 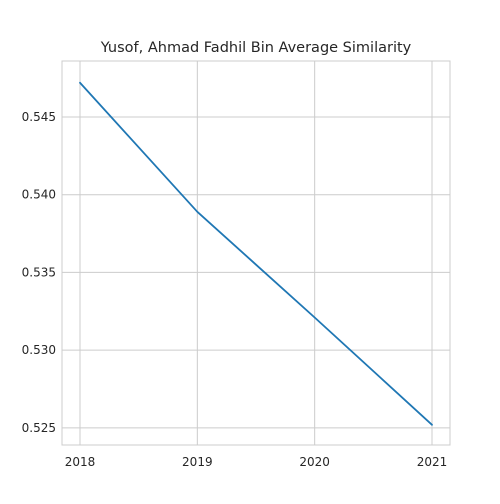 What do you see at coordinates (80, 462) in the screenshot?
I see `x-tick-label: 2018` at bounding box center [80, 462].